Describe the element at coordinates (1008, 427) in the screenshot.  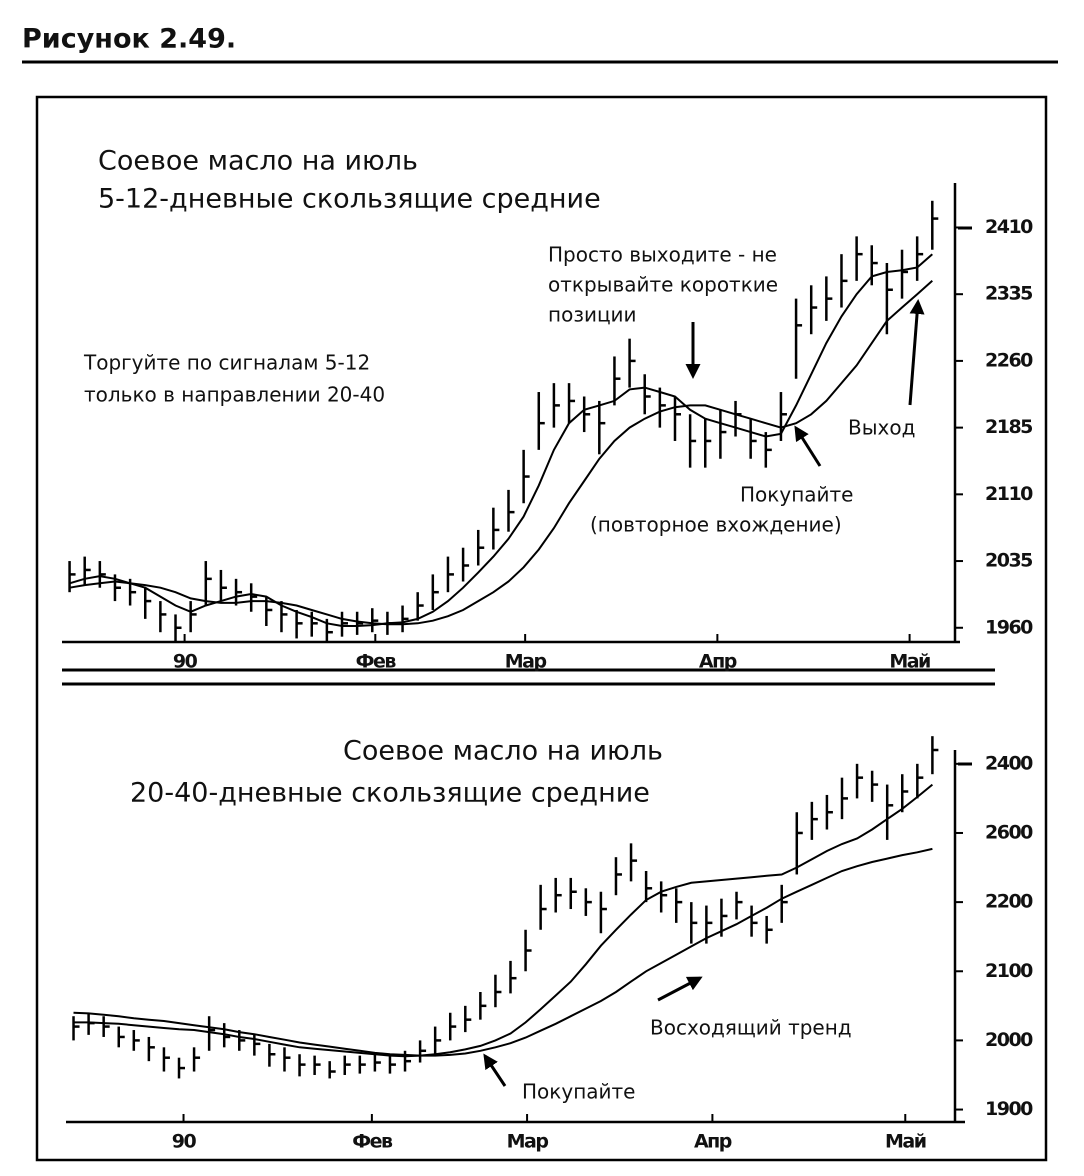
I see `y-tick-label: 2185` at that location.